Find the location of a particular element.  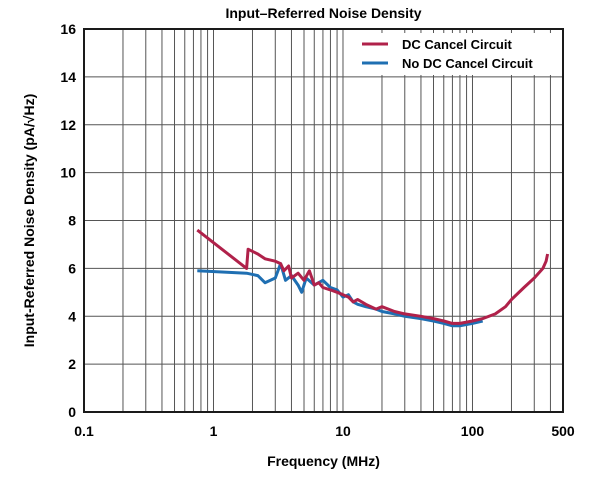

y-tick-label: 16 is located at coordinates (68, 29).